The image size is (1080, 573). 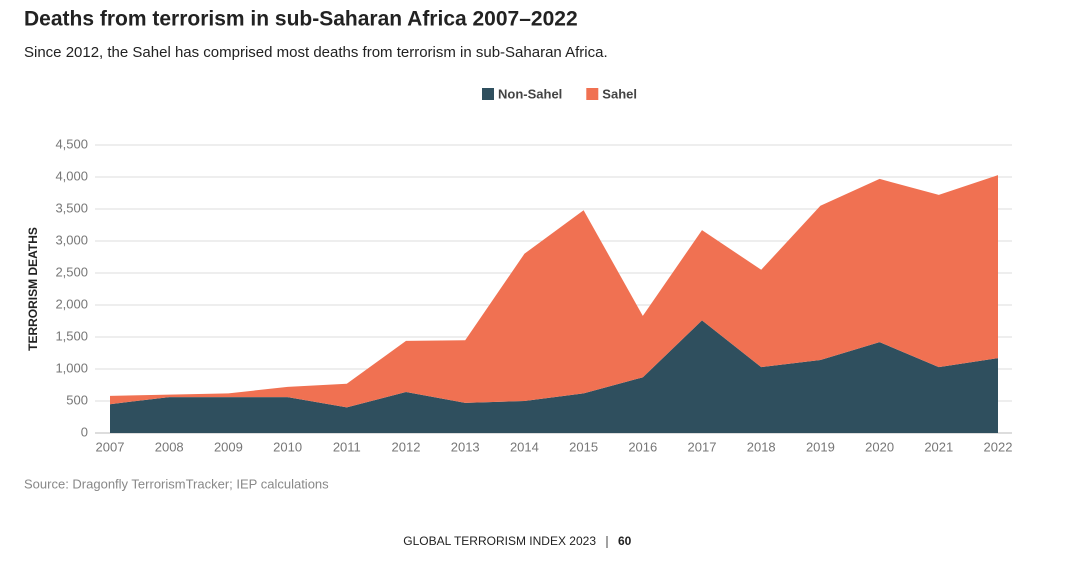 I want to click on legend-label: Non-Sahel, so click(x=530, y=93).